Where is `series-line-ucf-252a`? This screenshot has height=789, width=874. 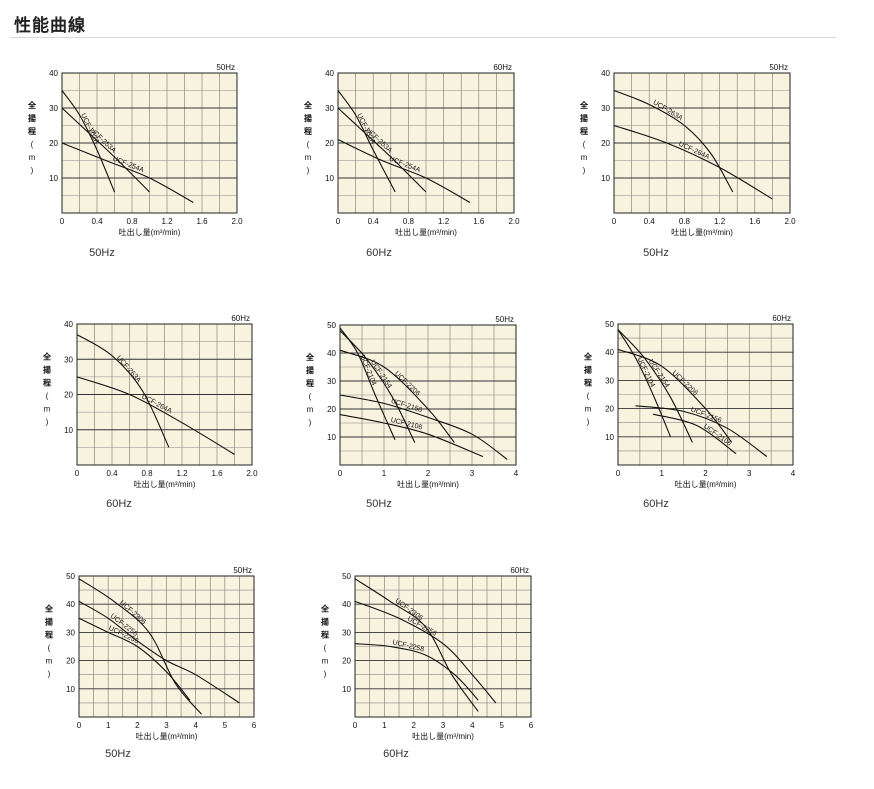
series-line-ucf-252a is located at coordinates (366, 141).